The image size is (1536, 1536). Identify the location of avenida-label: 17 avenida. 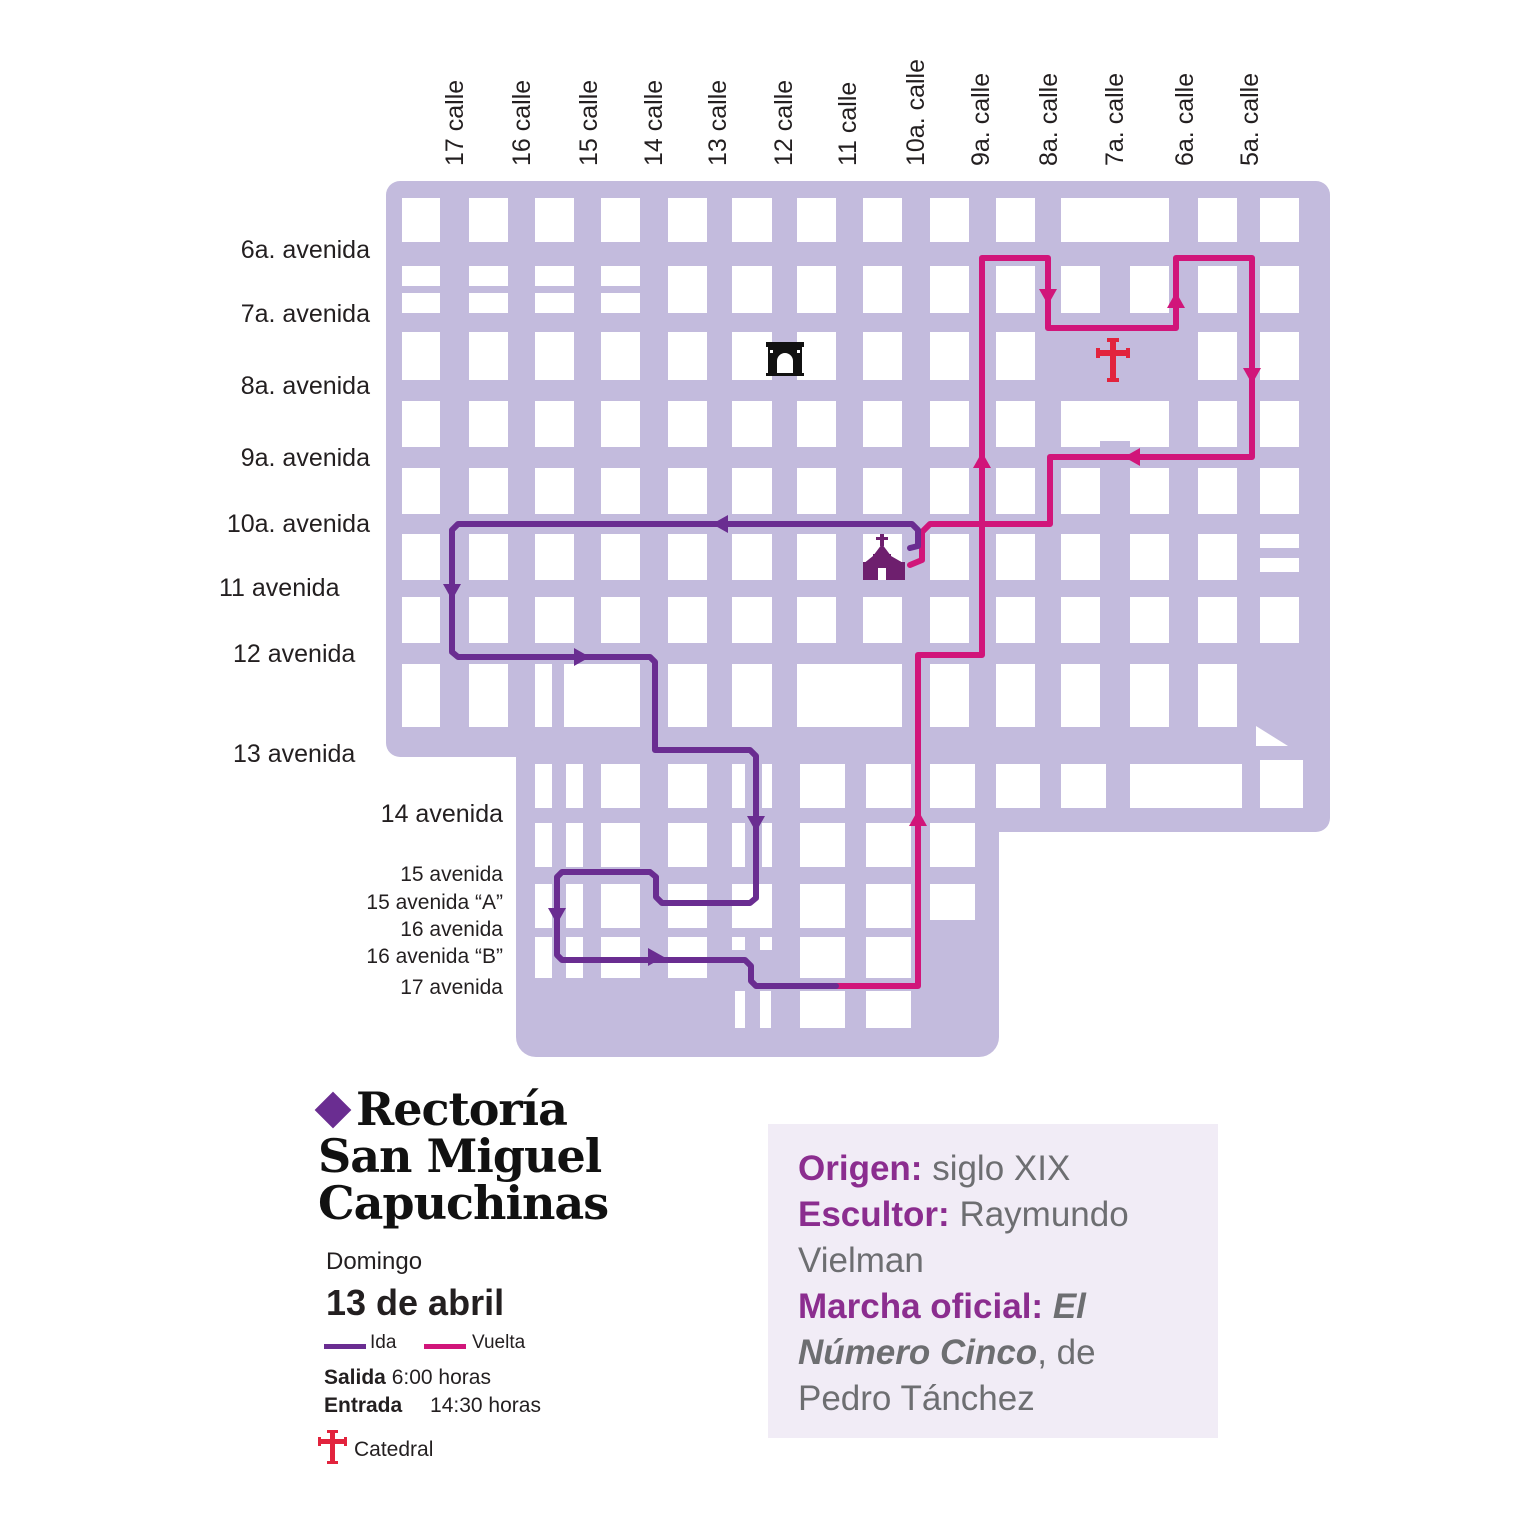
(451, 987).